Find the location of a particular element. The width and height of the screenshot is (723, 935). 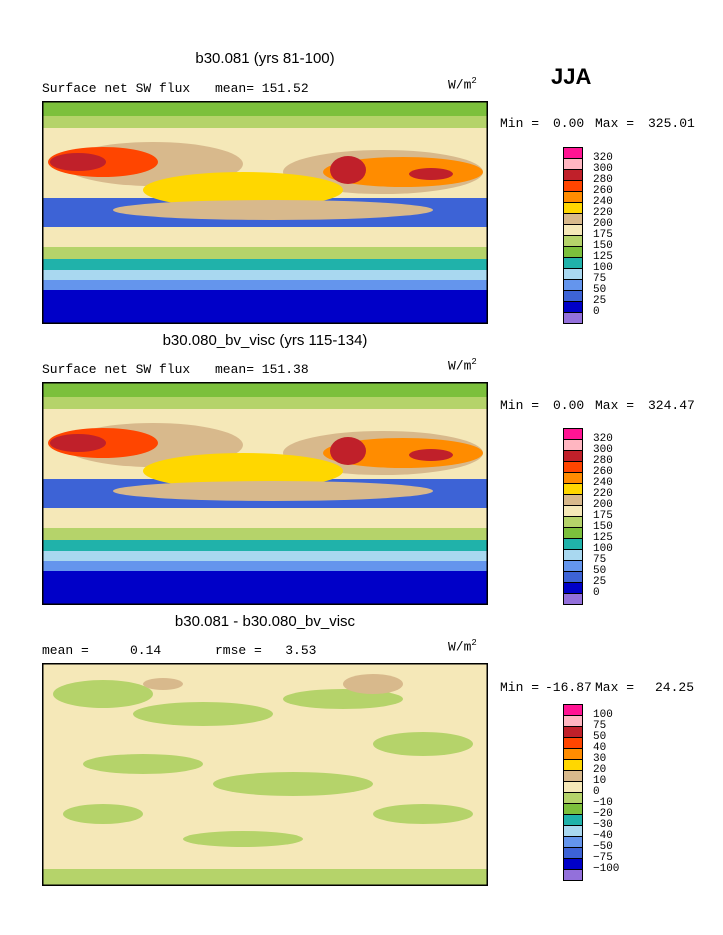

panel-1-map is located at coordinates (265, 212).